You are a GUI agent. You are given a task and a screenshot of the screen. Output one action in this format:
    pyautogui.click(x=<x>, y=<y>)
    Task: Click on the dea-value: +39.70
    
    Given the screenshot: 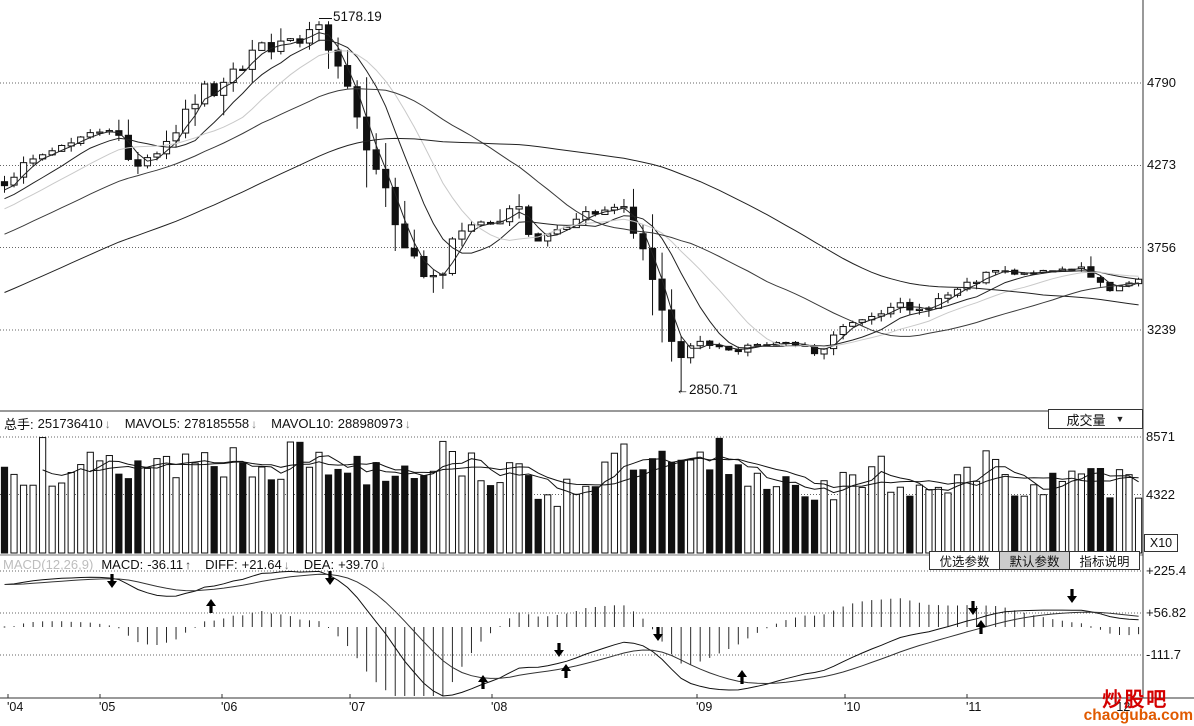 What is the action you would take?
    pyautogui.click(x=358, y=564)
    